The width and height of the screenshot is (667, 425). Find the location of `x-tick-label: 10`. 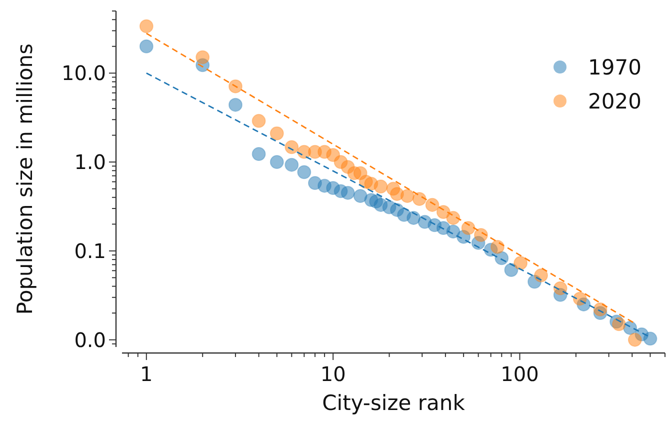

x-tick-label: 10 is located at coordinates (333, 374).